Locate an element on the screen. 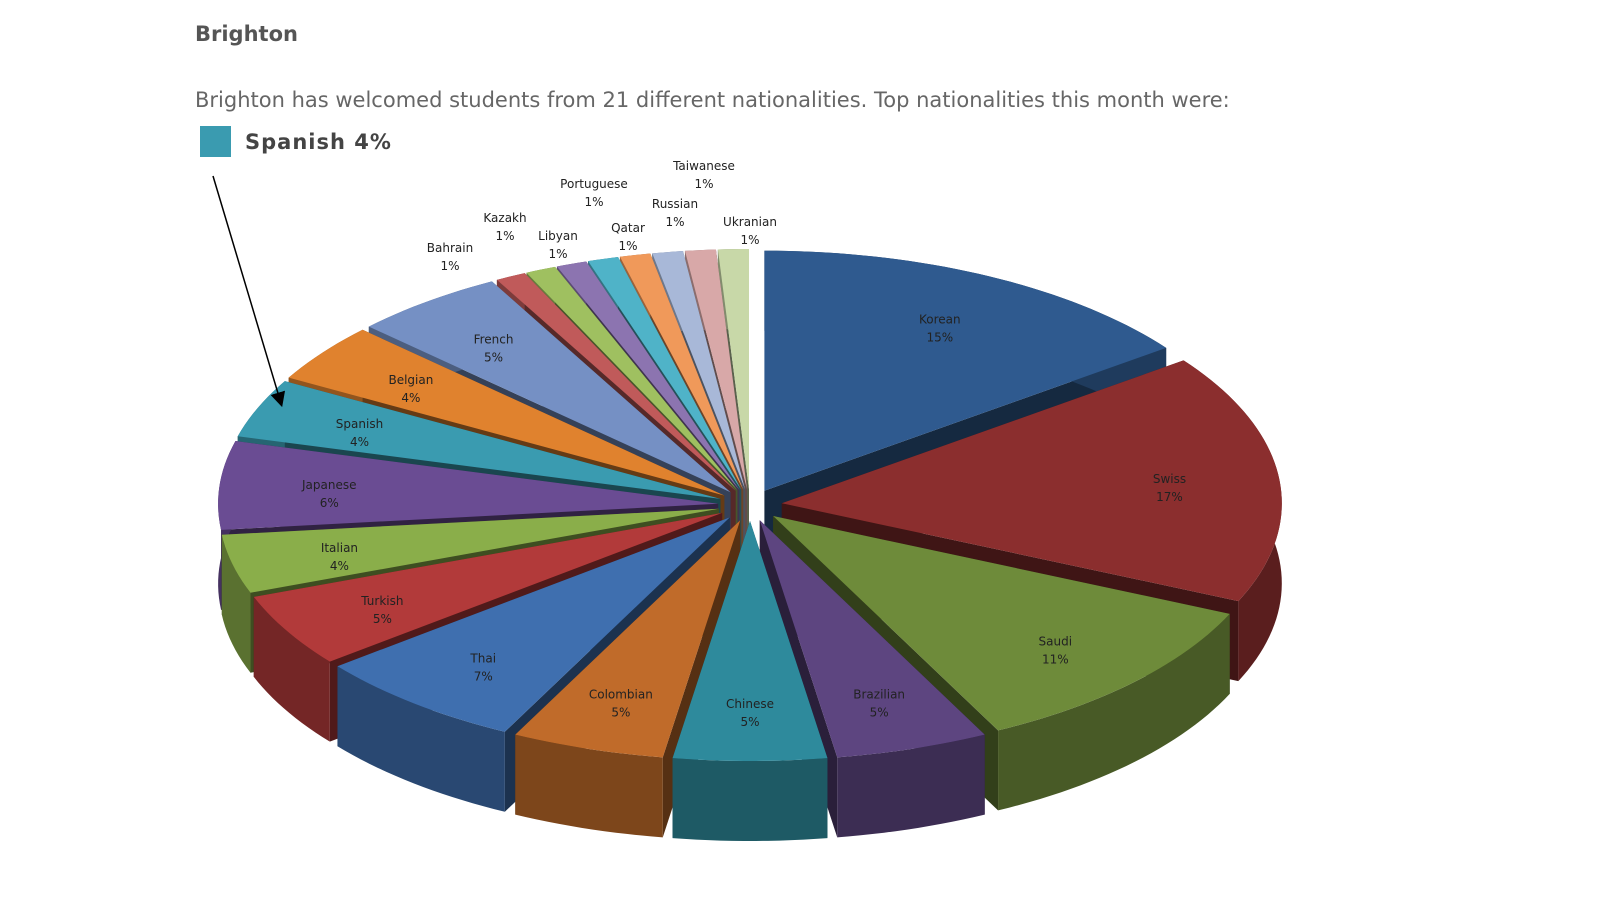 This screenshot has width=1600, height=900. slice-name-label: Bahrain is located at coordinates (450, 248).